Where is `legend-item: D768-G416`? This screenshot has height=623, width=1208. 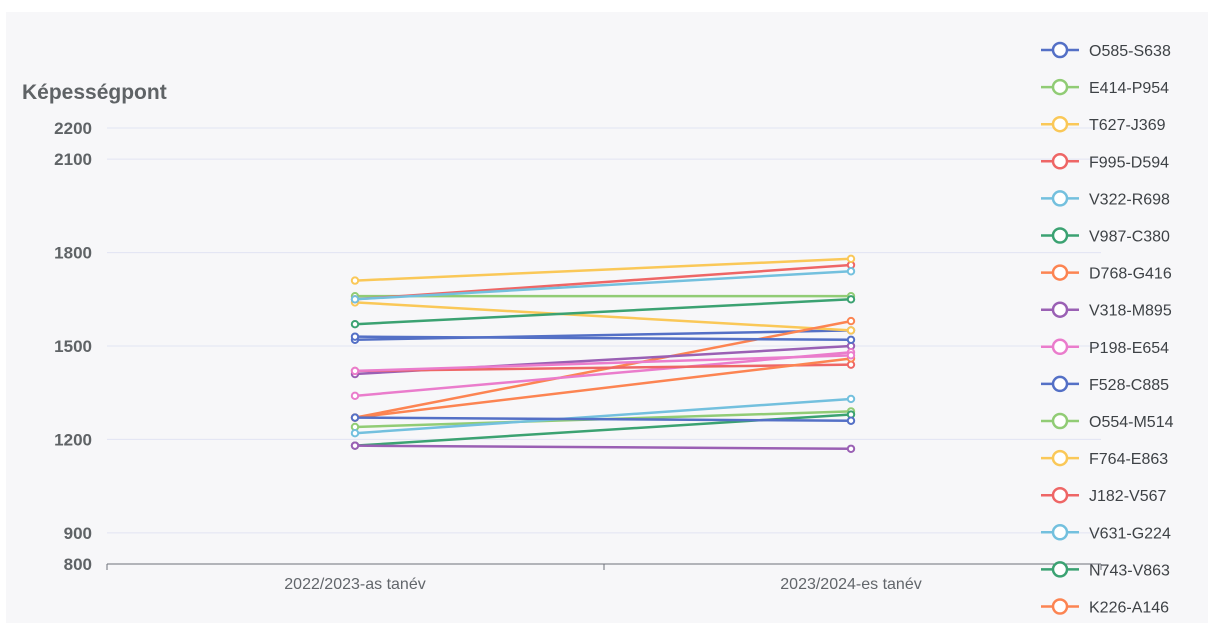
legend-item: D768-G416 is located at coordinates (1106, 273).